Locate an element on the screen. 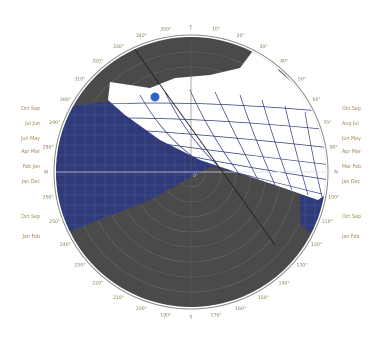  side-label-left: Jul Jun is located at coordinates (32, 124).